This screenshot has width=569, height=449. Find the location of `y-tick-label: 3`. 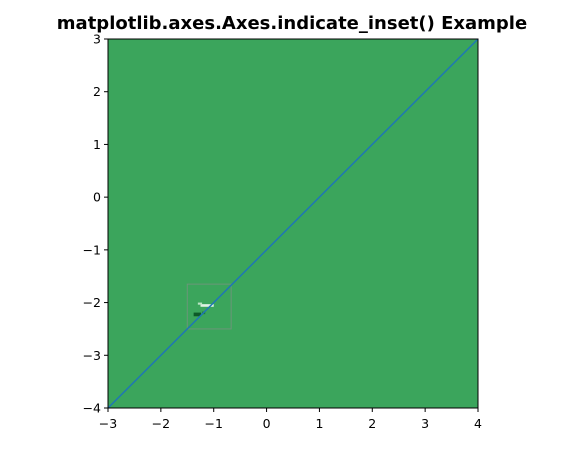

y-tick-label: 3 is located at coordinates (97, 39).